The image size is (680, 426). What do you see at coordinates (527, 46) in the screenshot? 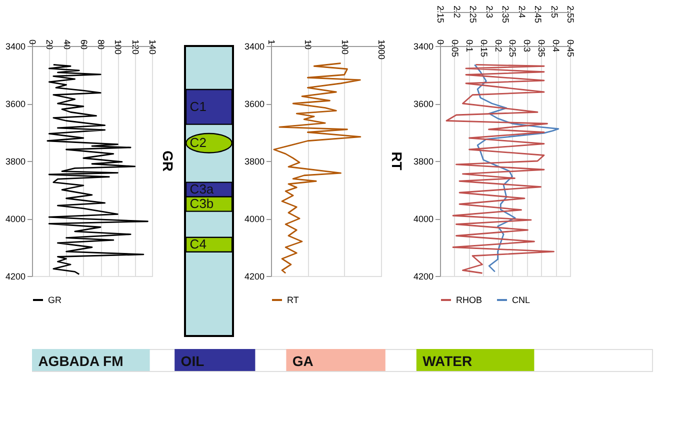
I see `x-tick-label: 0.3` at bounding box center [527, 46].